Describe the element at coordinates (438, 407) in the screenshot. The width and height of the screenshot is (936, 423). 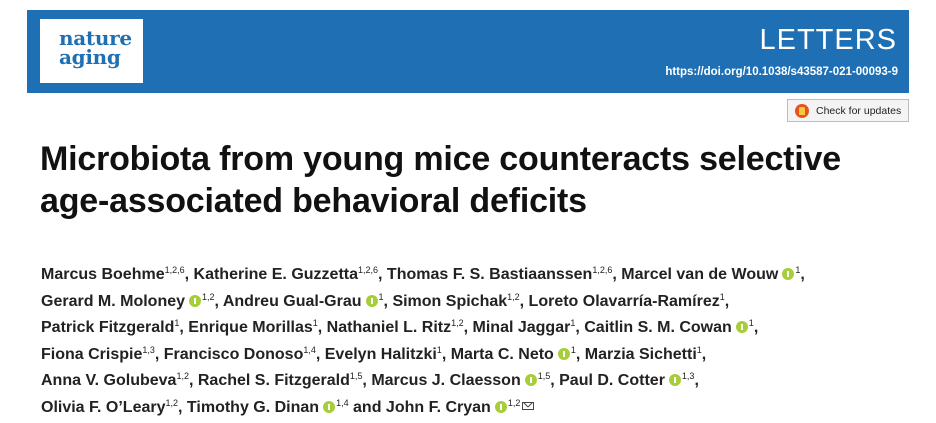
I see `author-name: John F. Cryan` at that location.